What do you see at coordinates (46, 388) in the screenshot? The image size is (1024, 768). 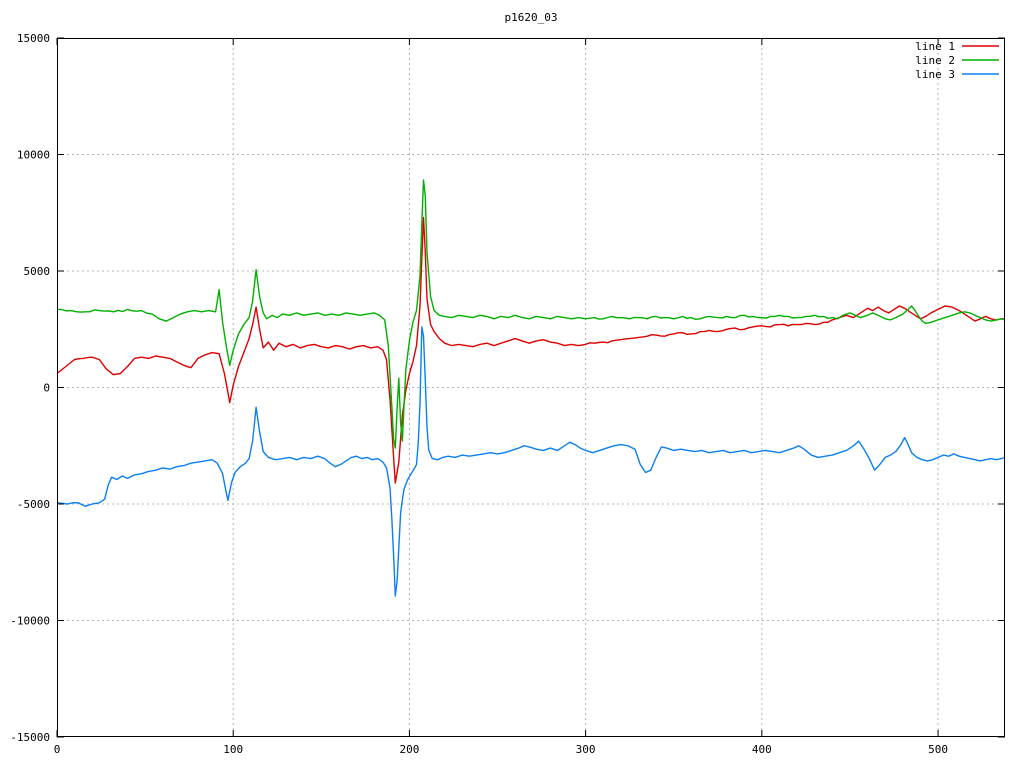 I see `y-tick-label-0: 0` at bounding box center [46, 388].